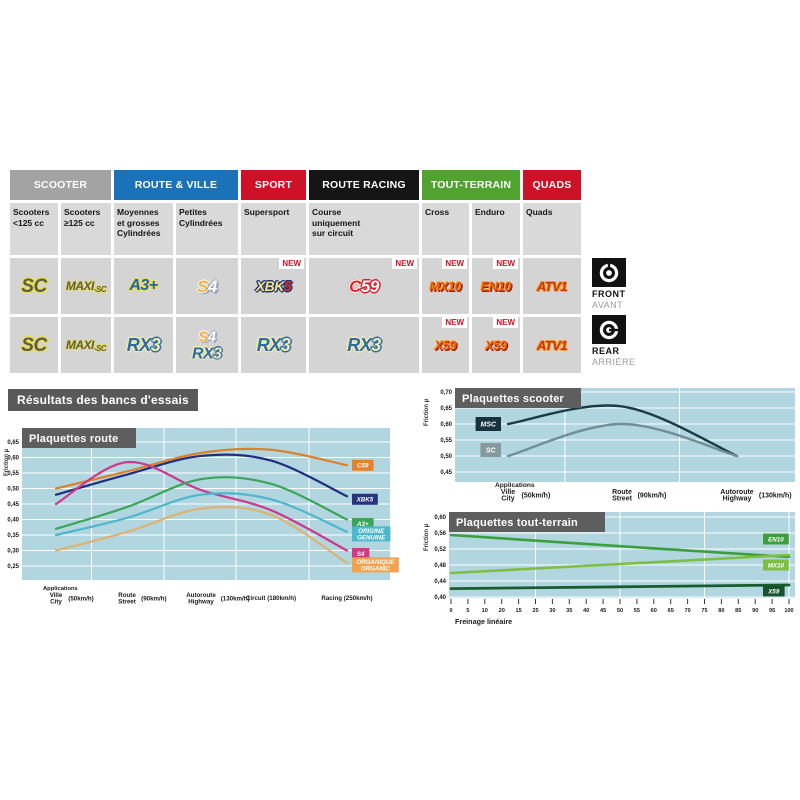  Describe the element at coordinates (60, 185) in the screenshot. I see `category-header-scooter: SCOOTER` at that location.